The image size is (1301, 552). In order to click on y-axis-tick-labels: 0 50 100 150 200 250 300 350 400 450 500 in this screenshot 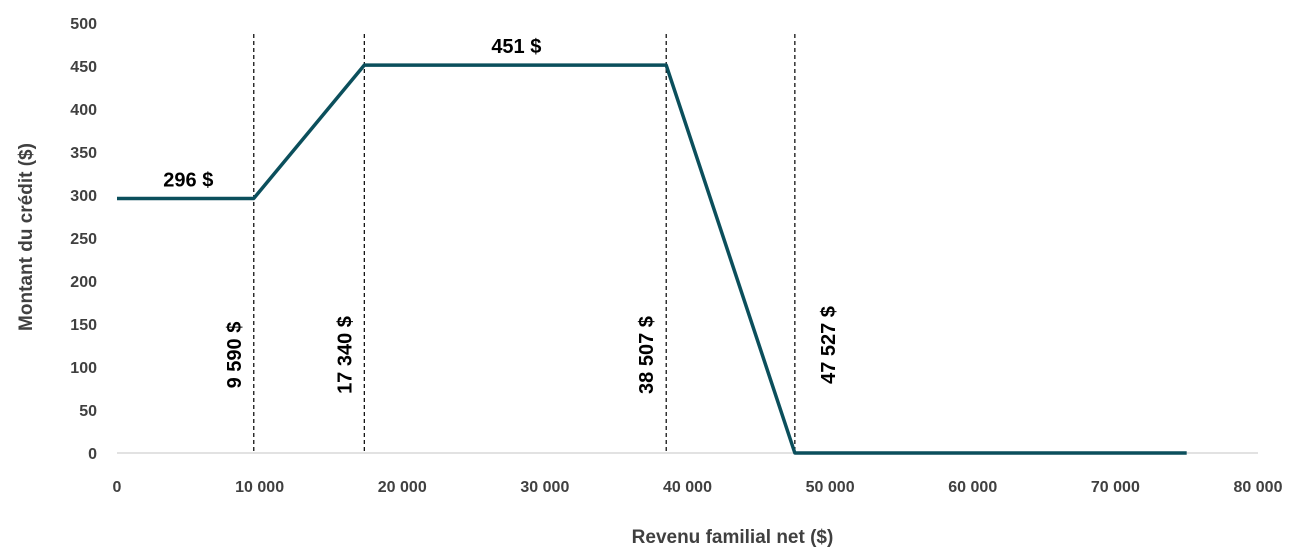, I will do `click(83, 239)`.